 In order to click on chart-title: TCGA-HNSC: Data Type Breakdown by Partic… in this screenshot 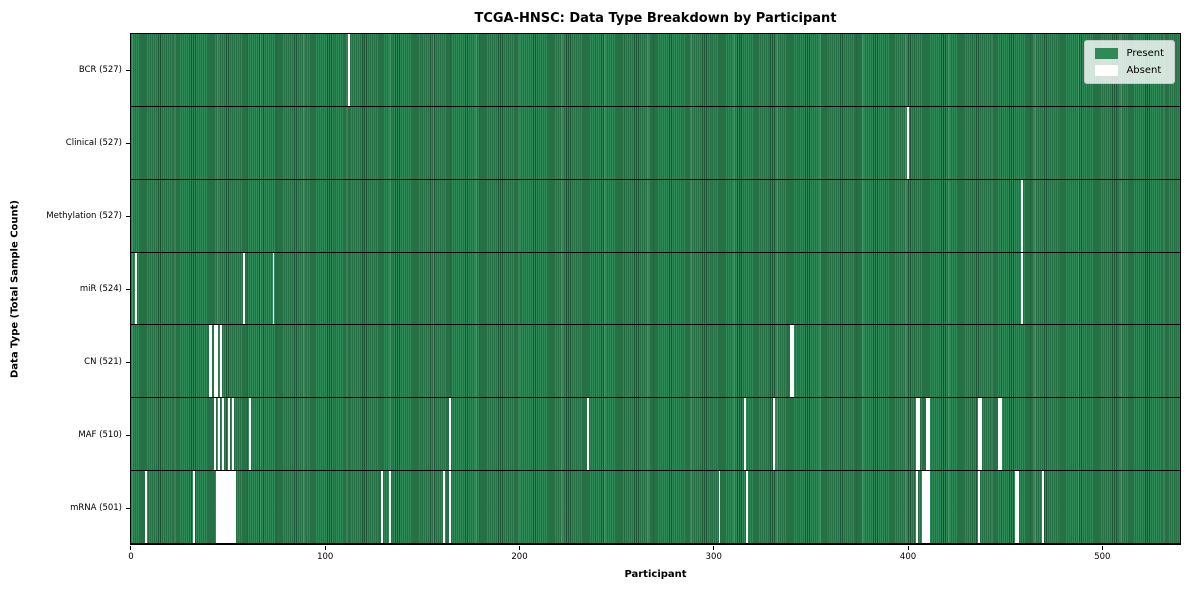, I will do `click(655, 18)`.